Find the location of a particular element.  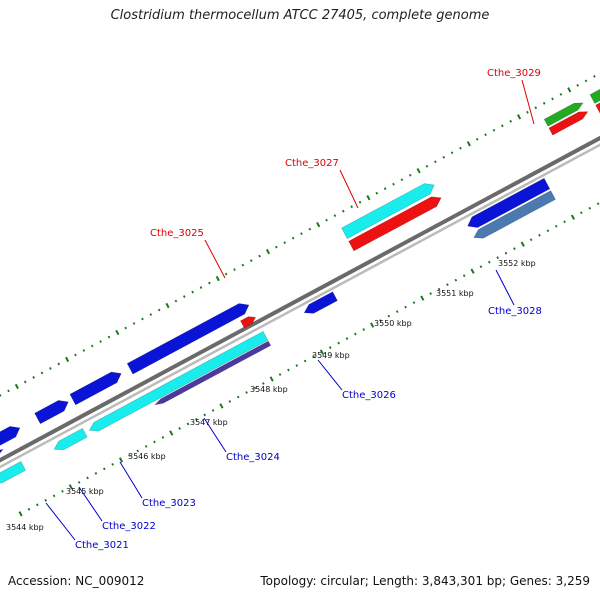

gene-label: Cthe_3022 is located at coordinates (129, 526).